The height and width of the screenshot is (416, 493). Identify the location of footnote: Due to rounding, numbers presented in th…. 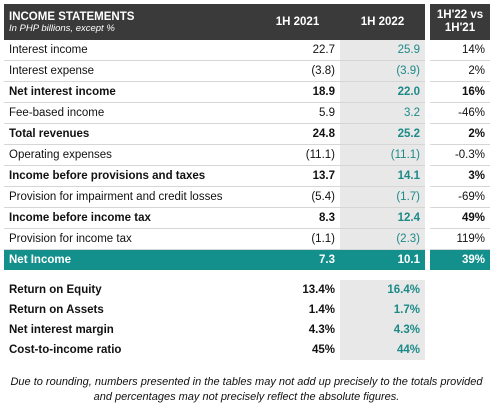
(246, 389).